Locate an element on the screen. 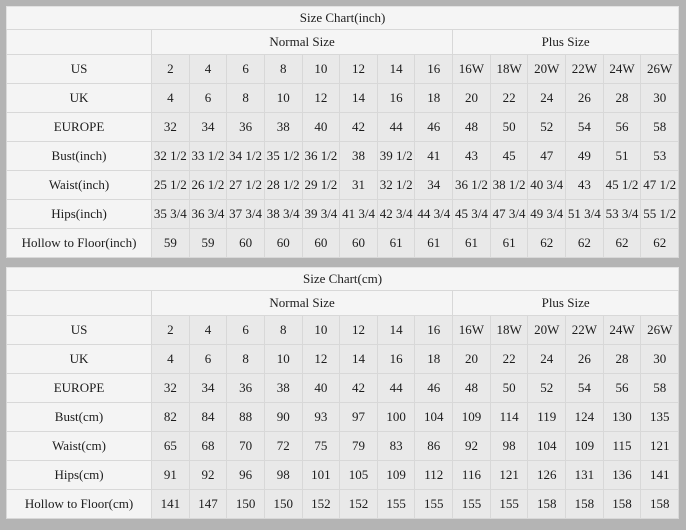 This screenshot has height=530, width=686. table-cell: 86 is located at coordinates (434, 446).